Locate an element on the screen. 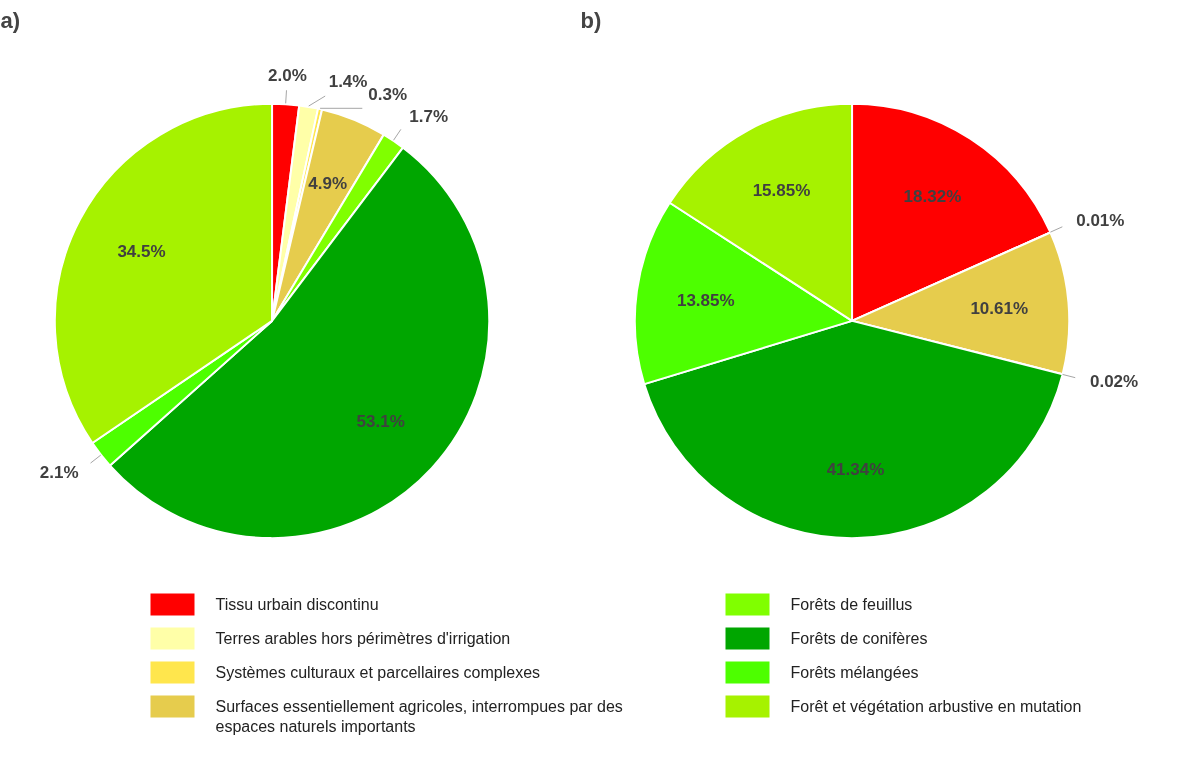 This screenshot has height=758, width=1189. data-label: 13.85% is located at coordinates (705, 300).